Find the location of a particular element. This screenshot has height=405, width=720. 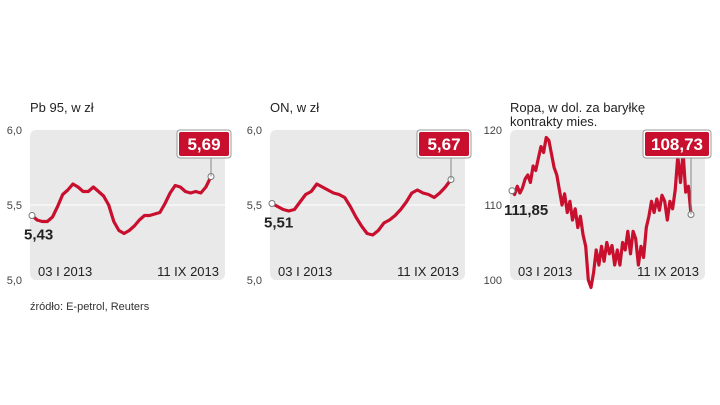

y-tick-label: 110 is located at coordinates (493, 206).